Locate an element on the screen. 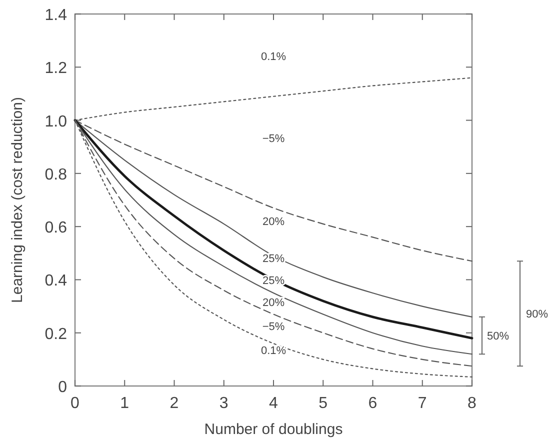 This screenshot has height=444, width=552. x-tick-label: 1 is located at coordinates (125, 403).